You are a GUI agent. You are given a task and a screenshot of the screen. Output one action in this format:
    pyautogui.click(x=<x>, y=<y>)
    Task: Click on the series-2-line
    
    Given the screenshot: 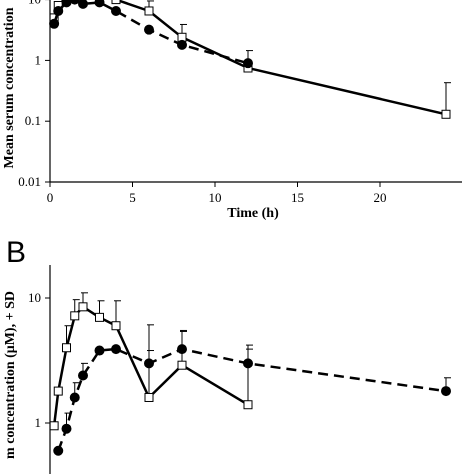 What is the action you would take?
    pyautogui.click(x=150, y=32)
    